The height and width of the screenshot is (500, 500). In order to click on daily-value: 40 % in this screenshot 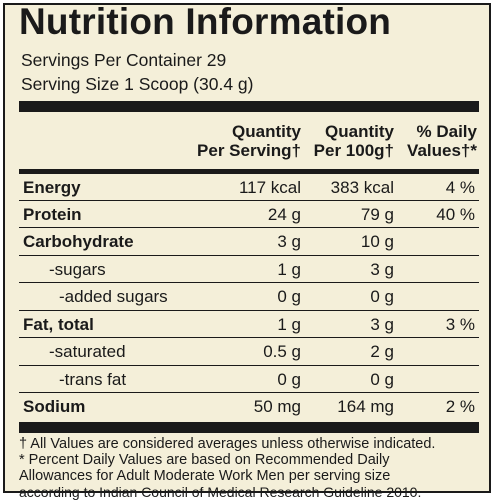, I will do `click(455, 214)`.